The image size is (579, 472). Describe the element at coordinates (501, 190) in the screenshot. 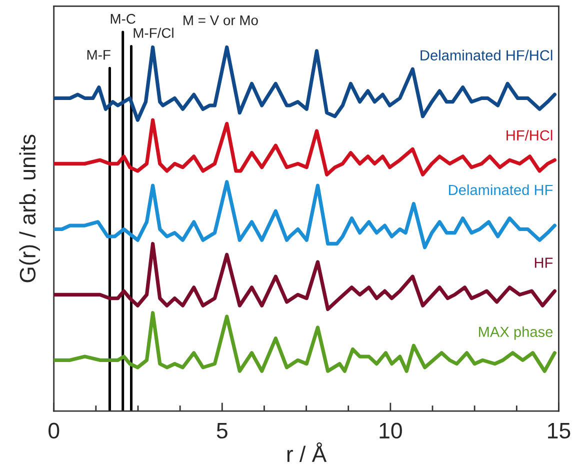

I see `series-label: Delaminated HF` at that location.